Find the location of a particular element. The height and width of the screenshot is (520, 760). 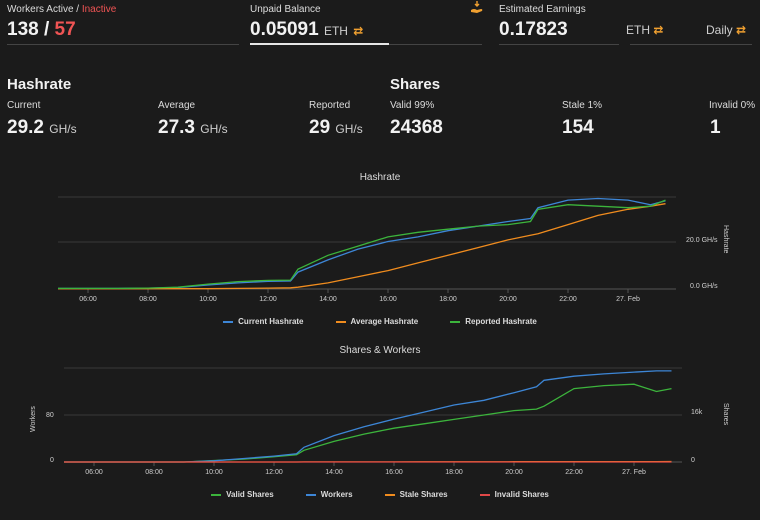

earnings-period: Daily is located at coordinates (719, 30).